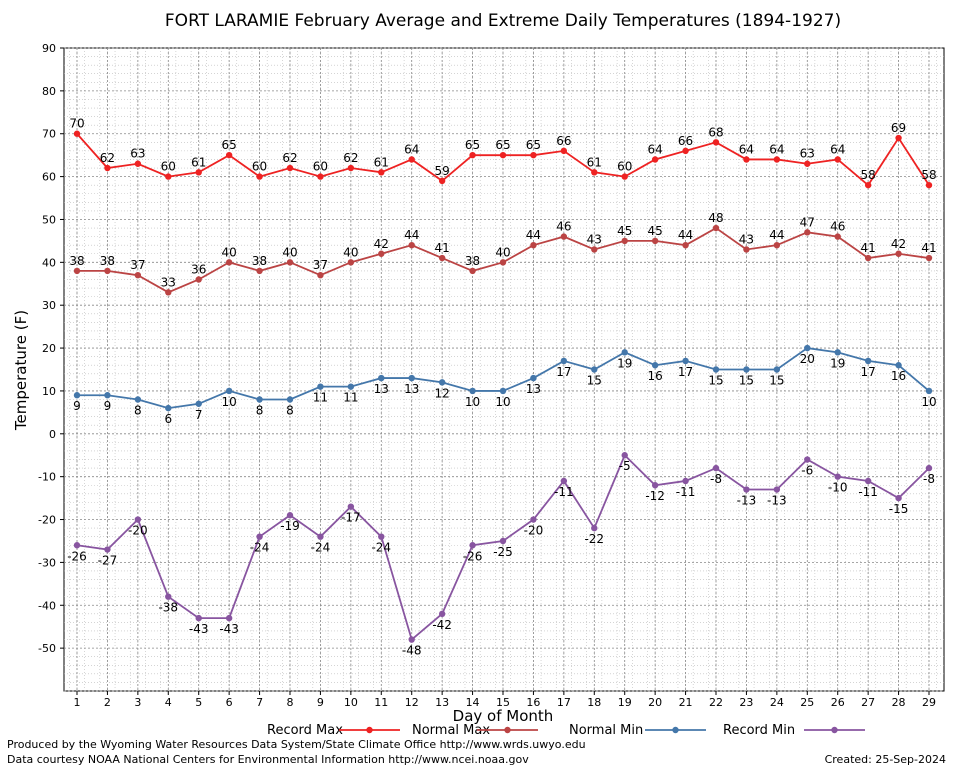  Describe the element at coordinates (320, 702) in the screenshot. I see `x-tick-label: 9` at that location.